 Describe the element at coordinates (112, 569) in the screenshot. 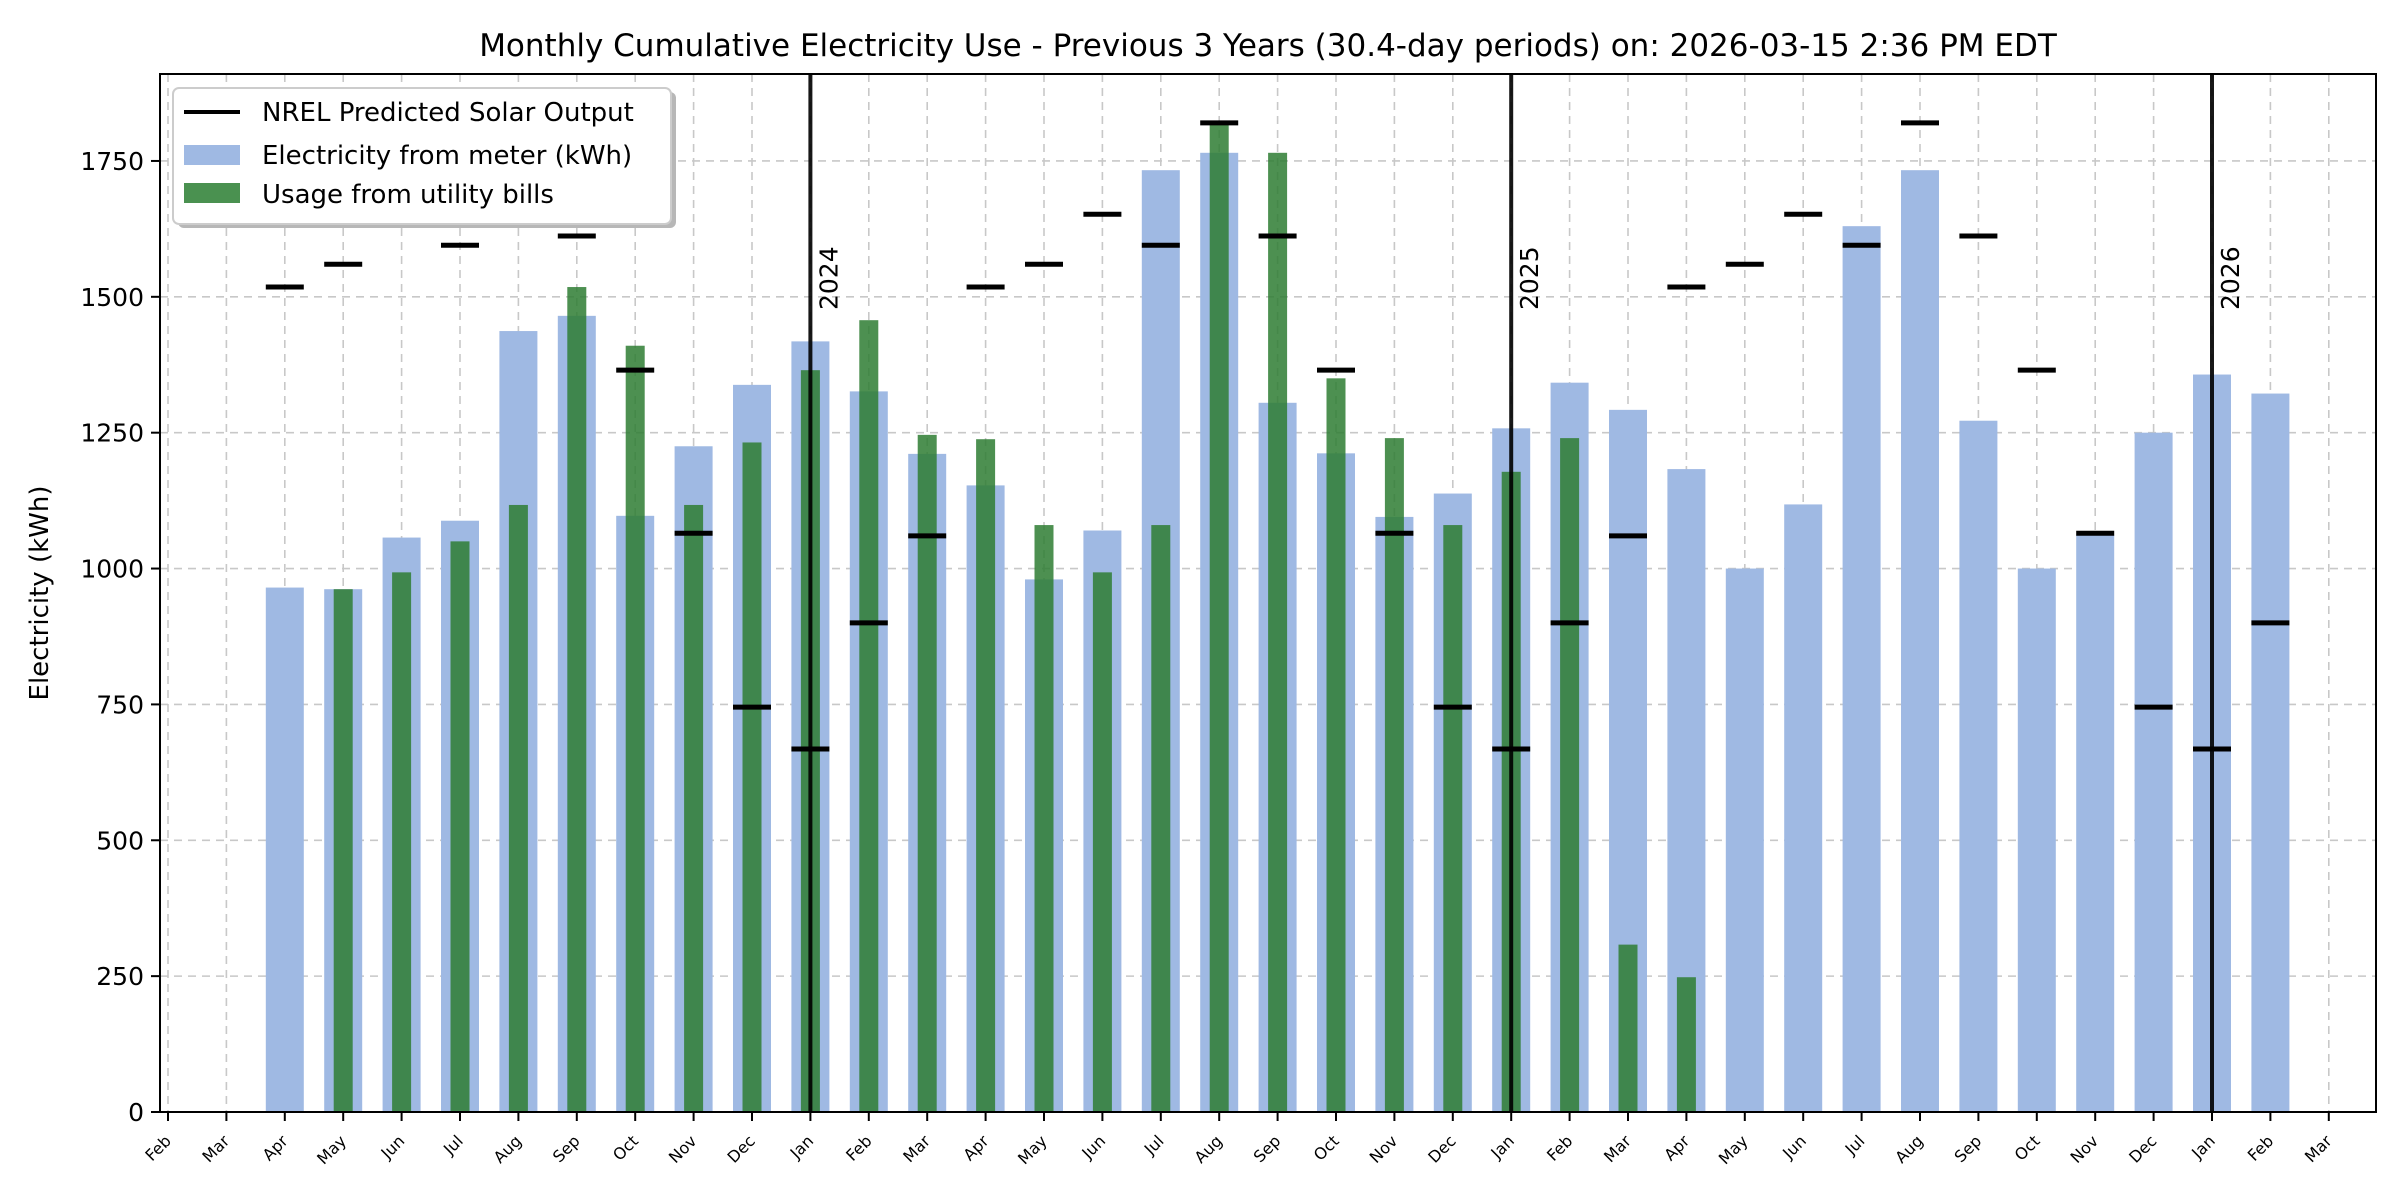

I see `y-tick-label: 1000` at that location.